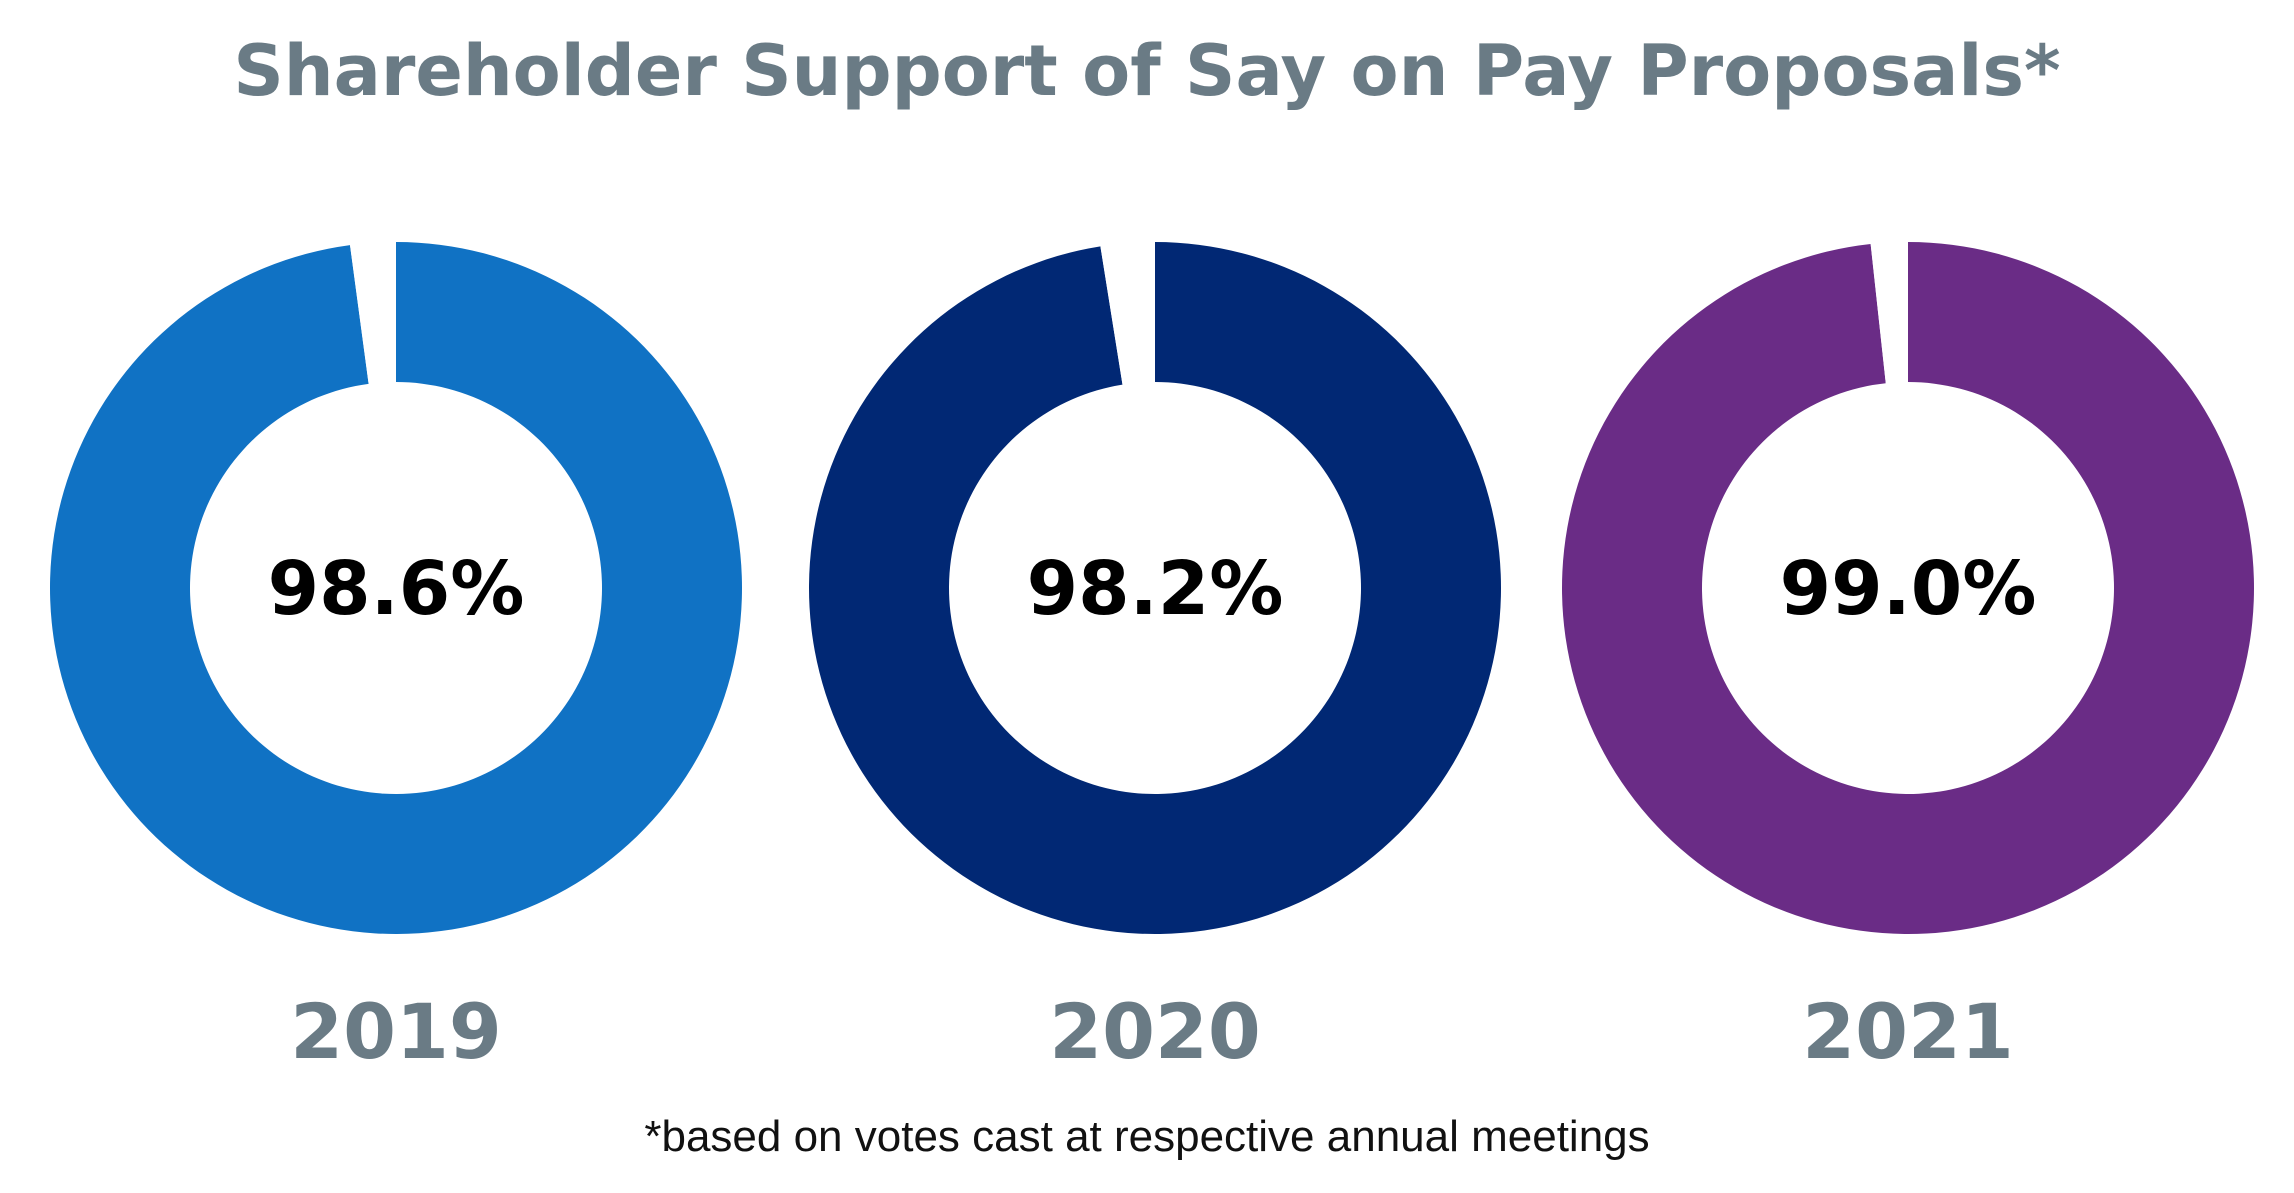 The image size is (2294, 1193). What do you see at coordinates (1155, 1031) in the screenshot?
I see `year-label: 2020` at bounding box center [1155, 1031].